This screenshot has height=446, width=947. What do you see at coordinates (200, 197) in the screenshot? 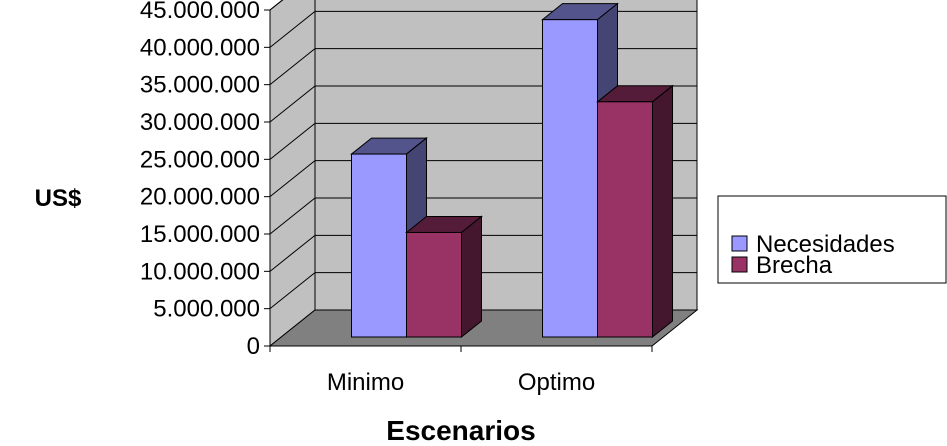
I see `y-tick-label: 20.000.000` at bounding box center [200, 197].